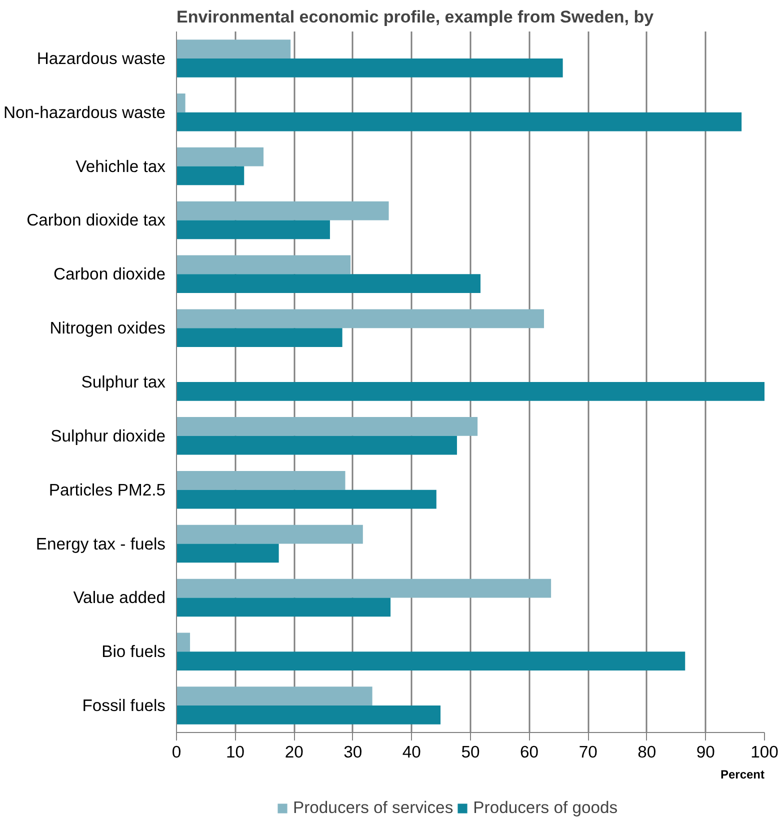 Image resolution: width=784 pixels, height=832 pixels. I want to click on y-tick-label: Vehichle tax, so click(121, 166).